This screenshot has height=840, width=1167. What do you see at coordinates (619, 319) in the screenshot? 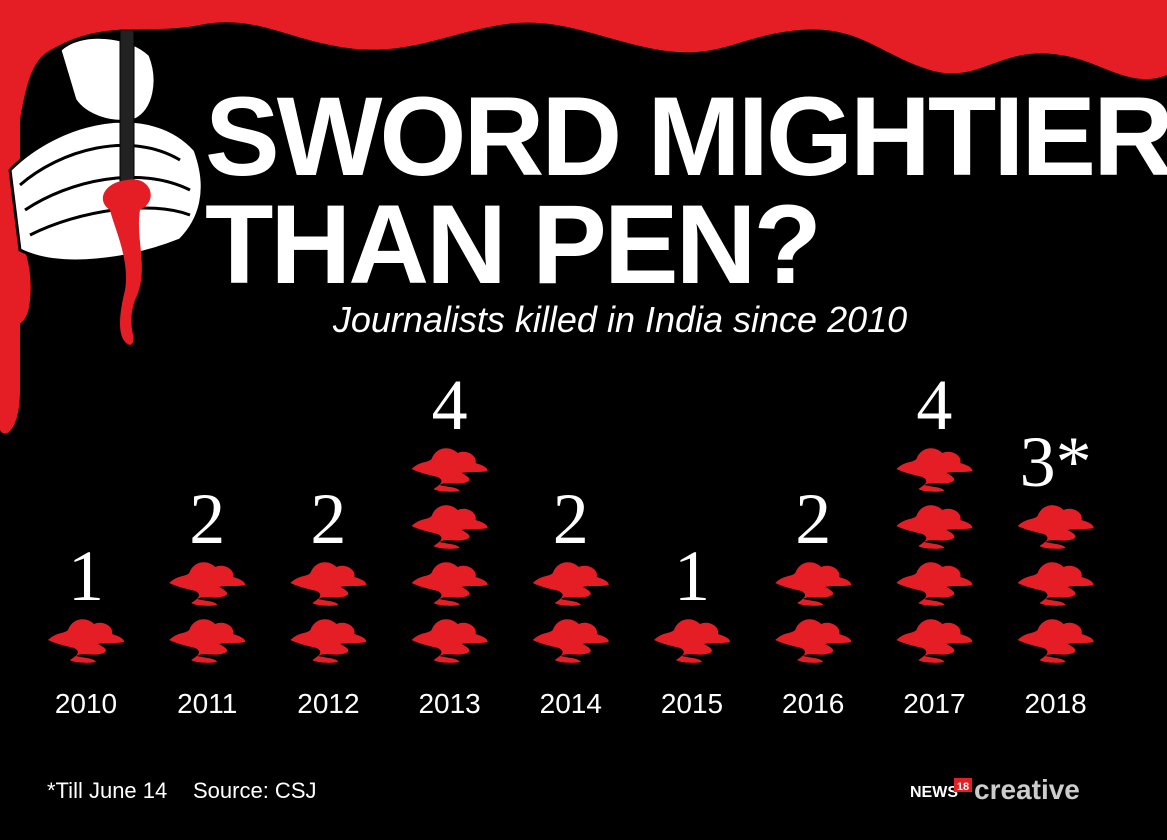
I see `subtitle: Journalists killed in India since 2010` at bounding box center [619, 319].